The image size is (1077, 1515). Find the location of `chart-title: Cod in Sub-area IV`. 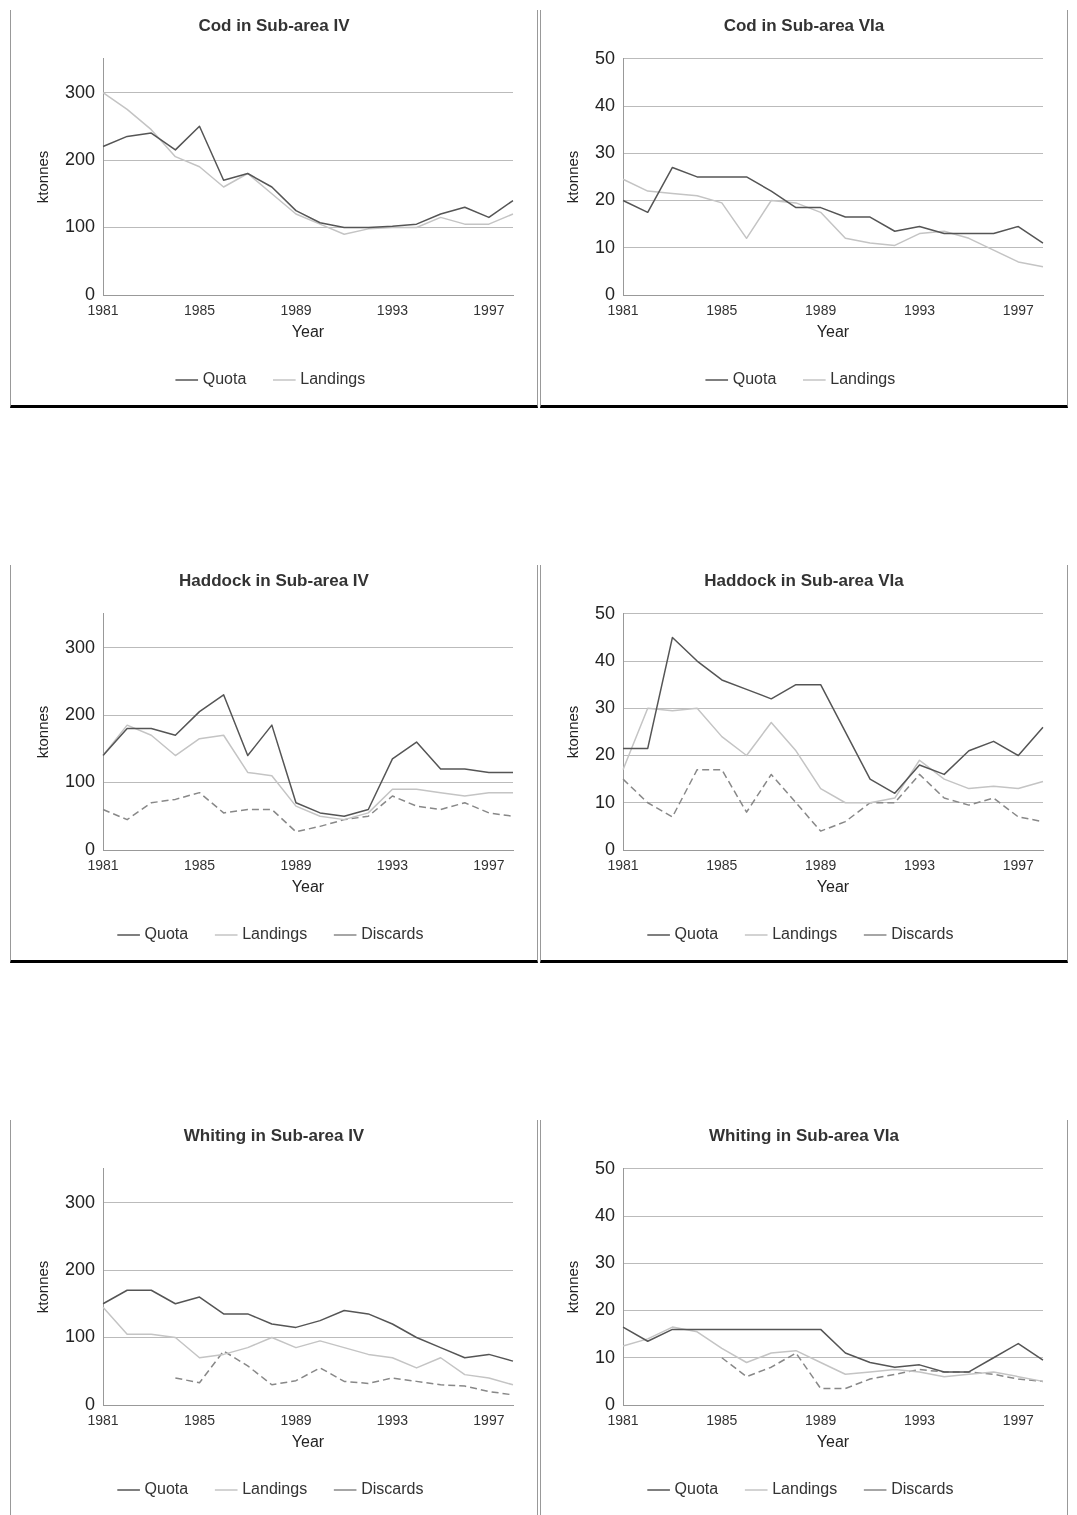

chart-title: Cod in Sub-area IV is located at coordinates (274, 26).